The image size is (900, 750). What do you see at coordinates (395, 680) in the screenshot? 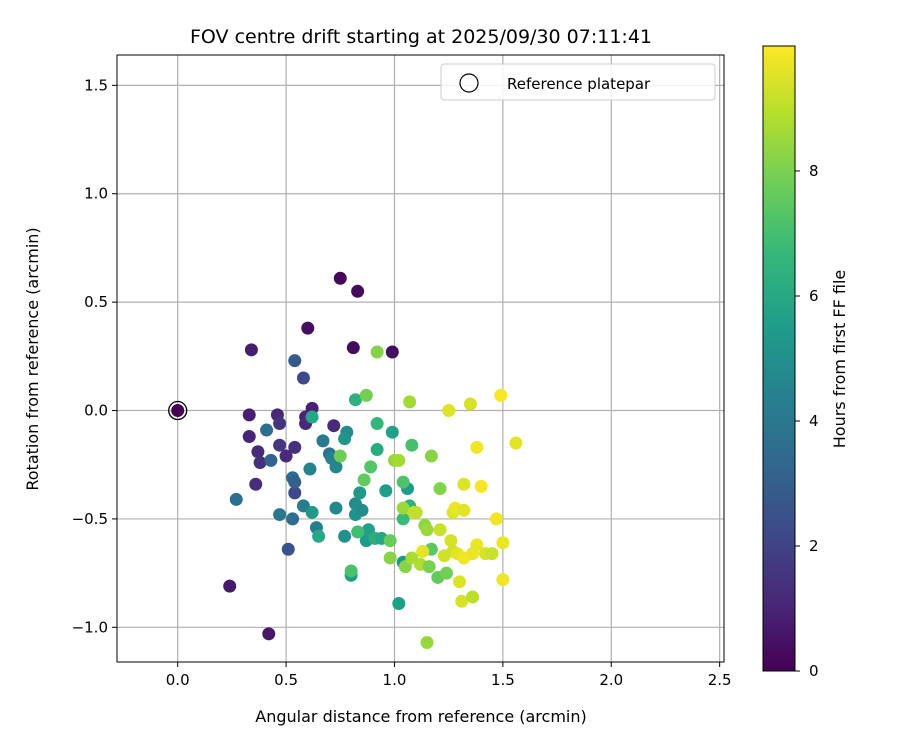
I see `x-tick-label: 1.0` at bounding box center [395, 680].